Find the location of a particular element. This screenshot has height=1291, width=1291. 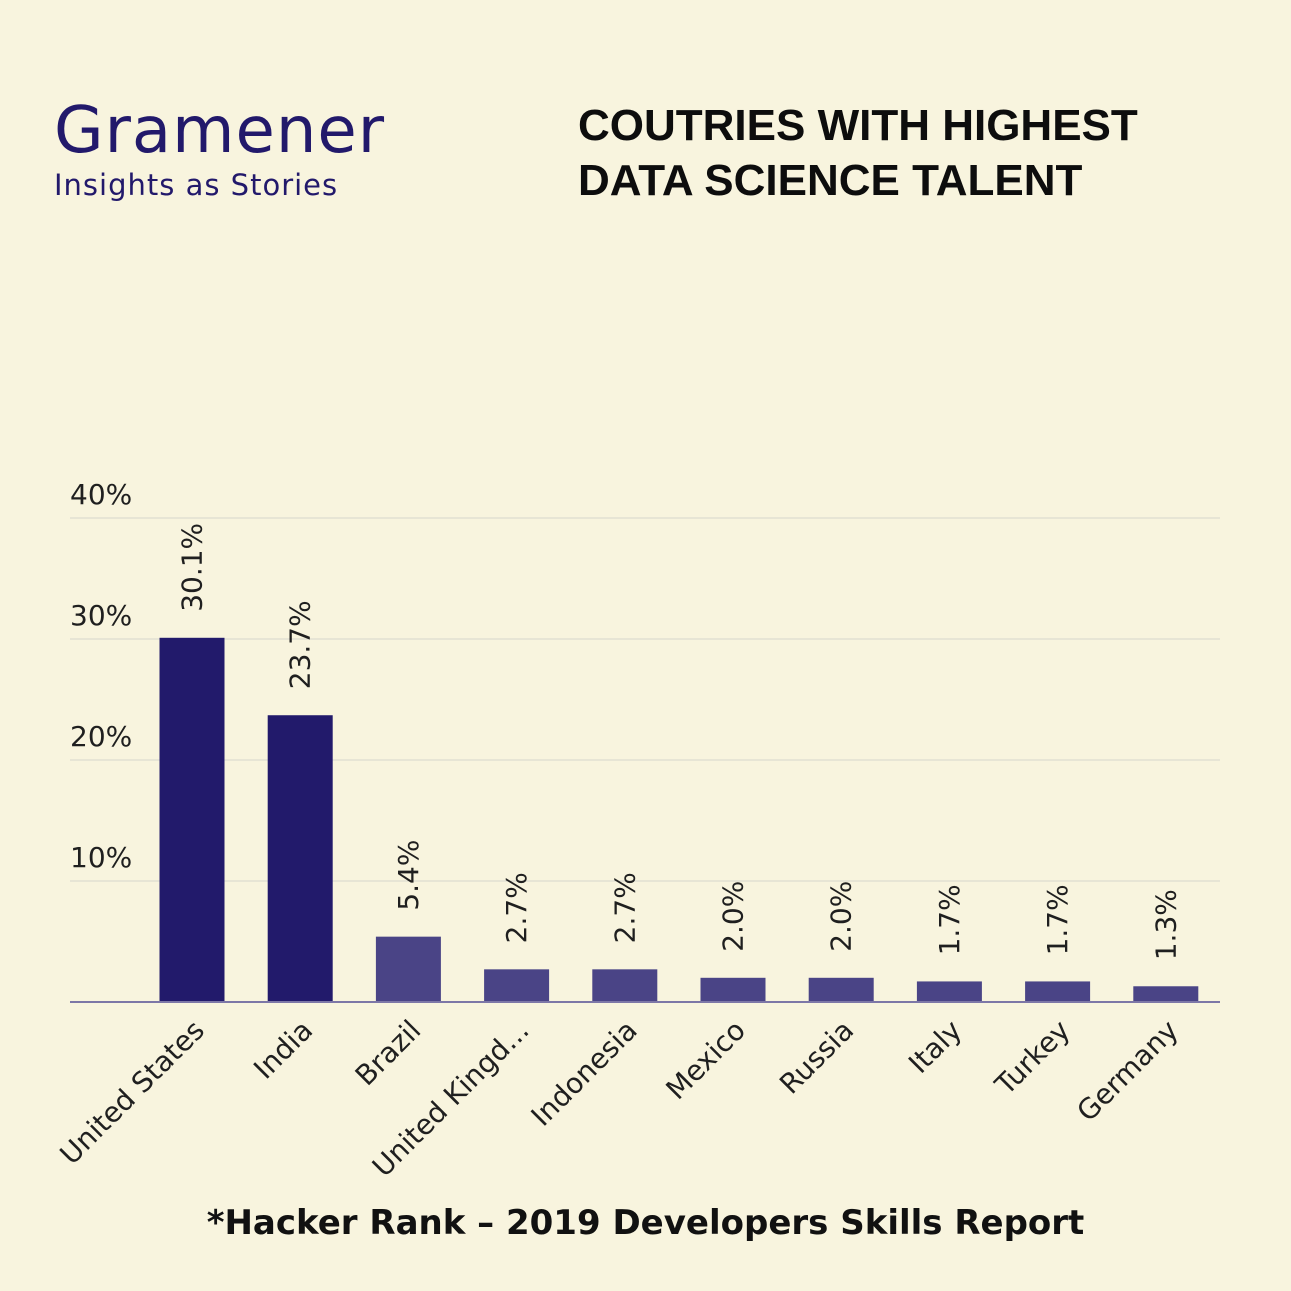

y-tick-label: 10% is located at coordinates (101, 857).